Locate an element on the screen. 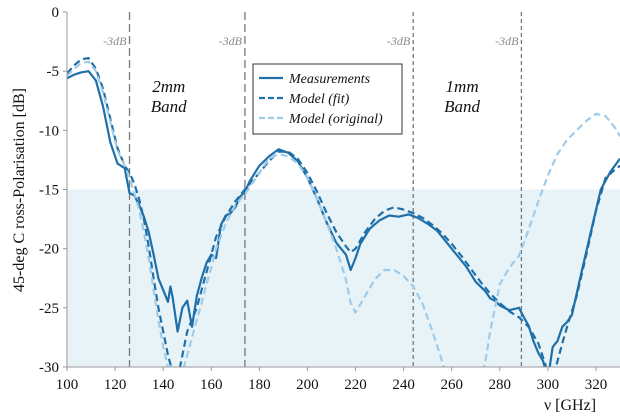 This screenshot has height=416, width=620. x-tick-label: 140 is located at coordinates (163, 385).